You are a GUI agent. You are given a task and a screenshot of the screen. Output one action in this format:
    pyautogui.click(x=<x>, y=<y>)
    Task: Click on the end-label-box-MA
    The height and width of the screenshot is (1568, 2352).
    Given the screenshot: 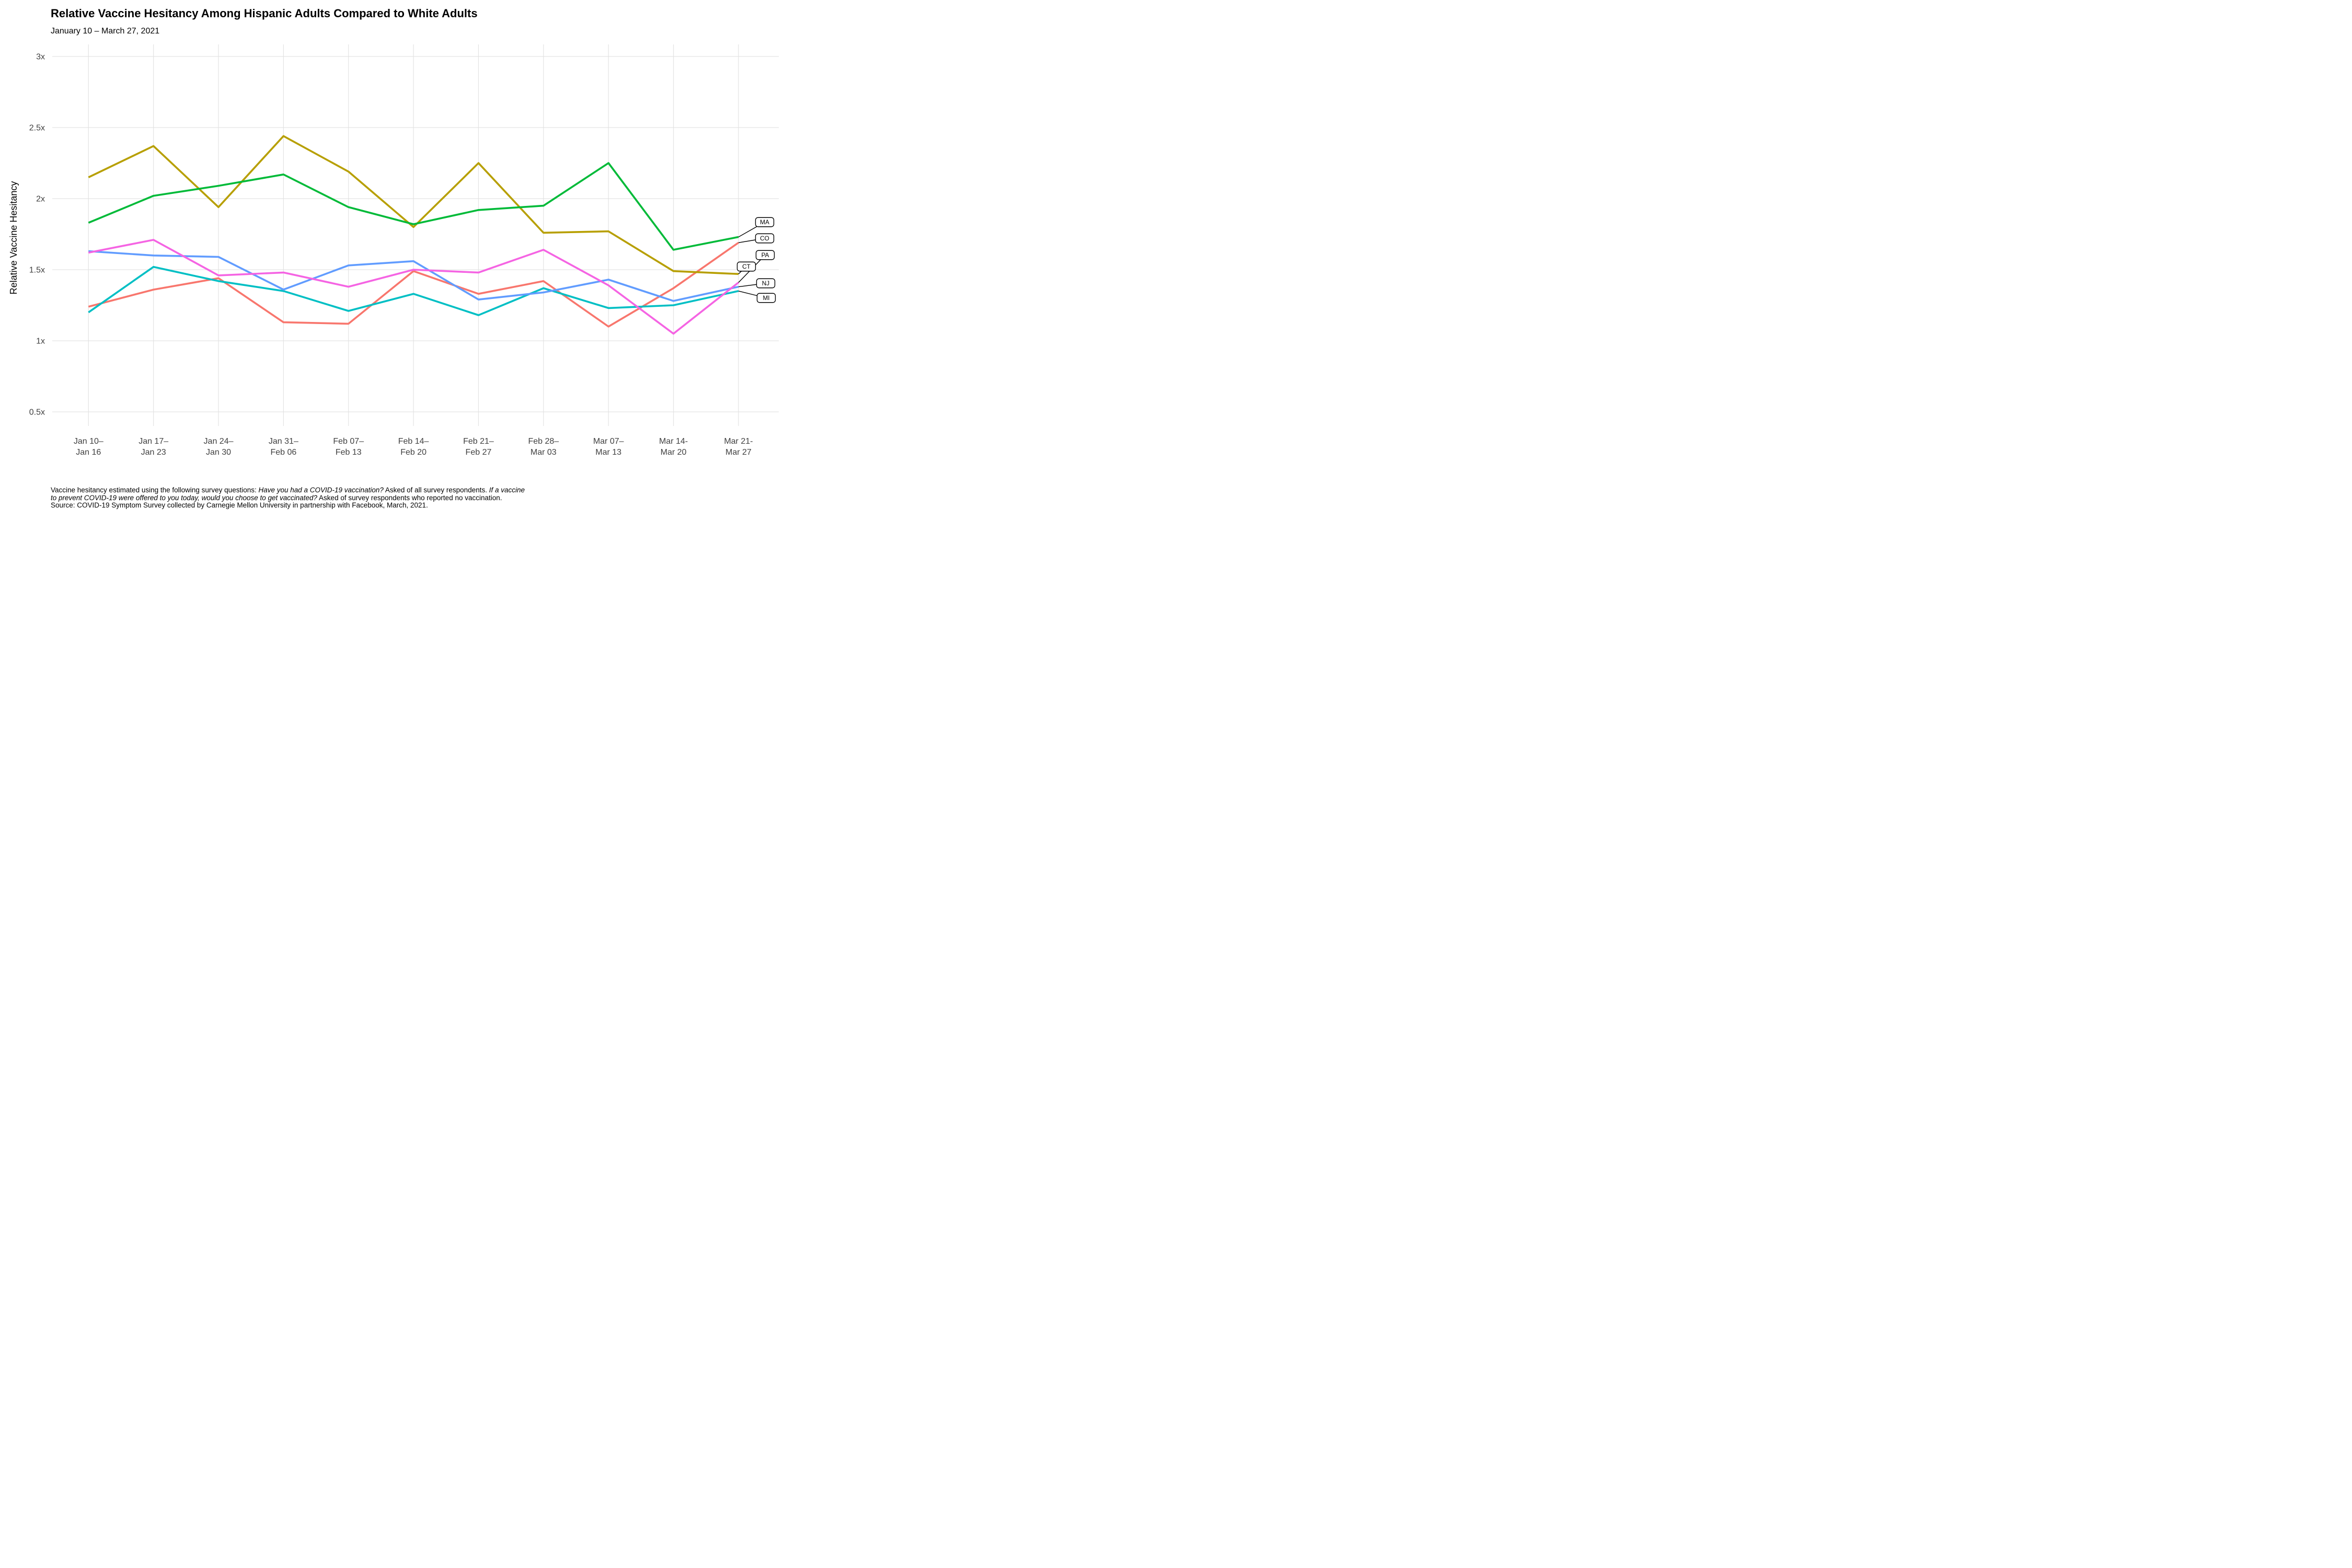 What is the action you would take?
    pyautogui.click(x=765, y=222)
    